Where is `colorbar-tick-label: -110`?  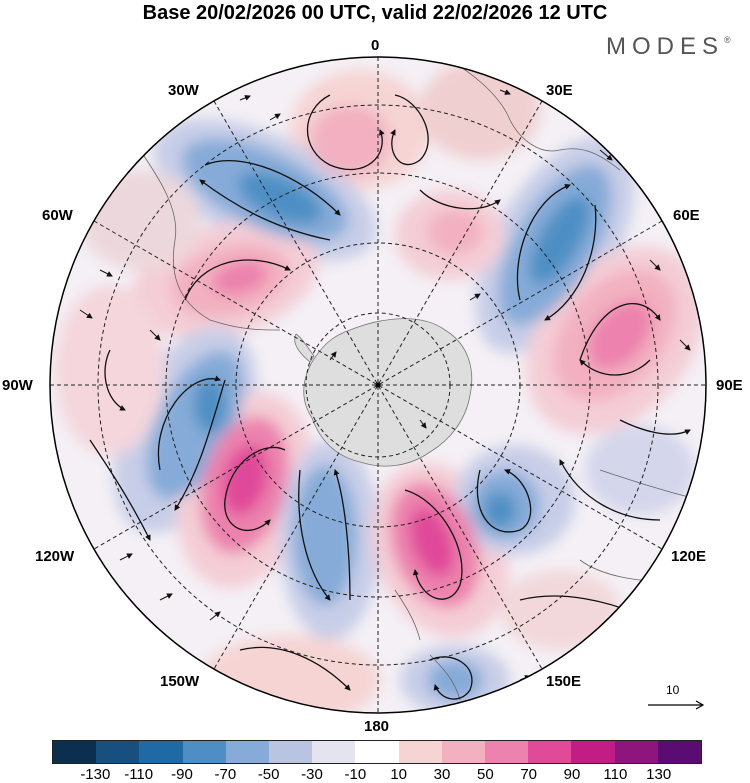 colorbar-tick-label: -110 is located at coordinates (139, 774).